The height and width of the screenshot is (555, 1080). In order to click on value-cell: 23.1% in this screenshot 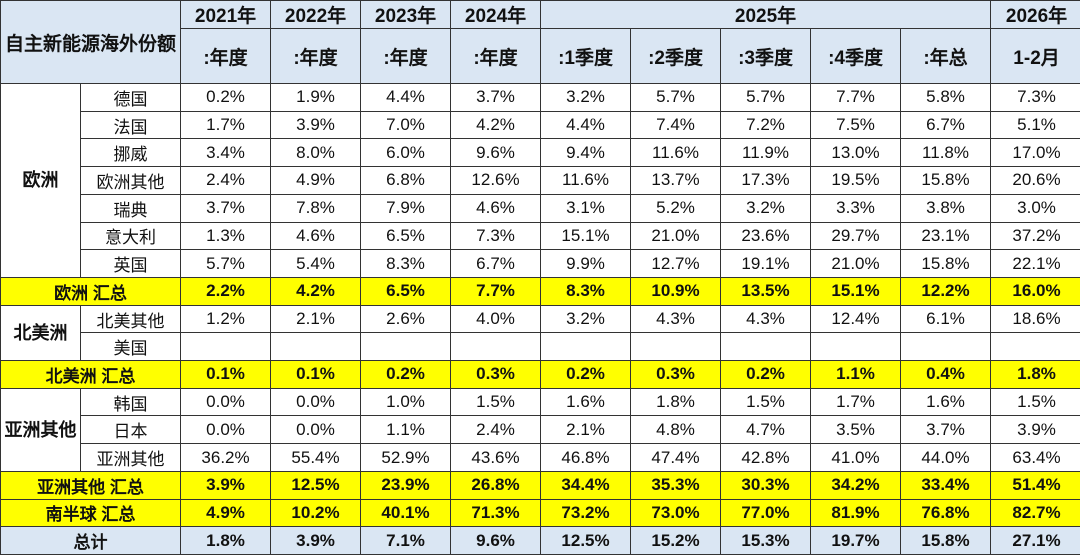, I will do `click(946, 236)`.